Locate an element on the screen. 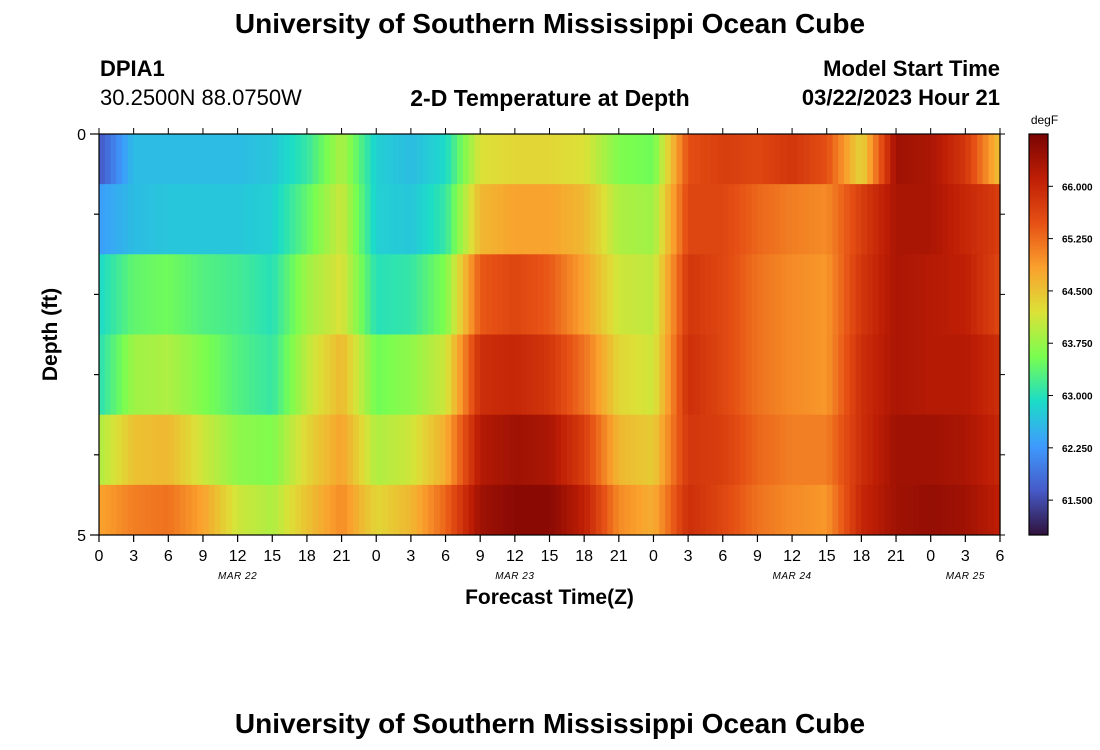 Image resolution: width=1100 pixels, height=750 pixels. y-tick-label: 5 is located at coordinates (81, 536).